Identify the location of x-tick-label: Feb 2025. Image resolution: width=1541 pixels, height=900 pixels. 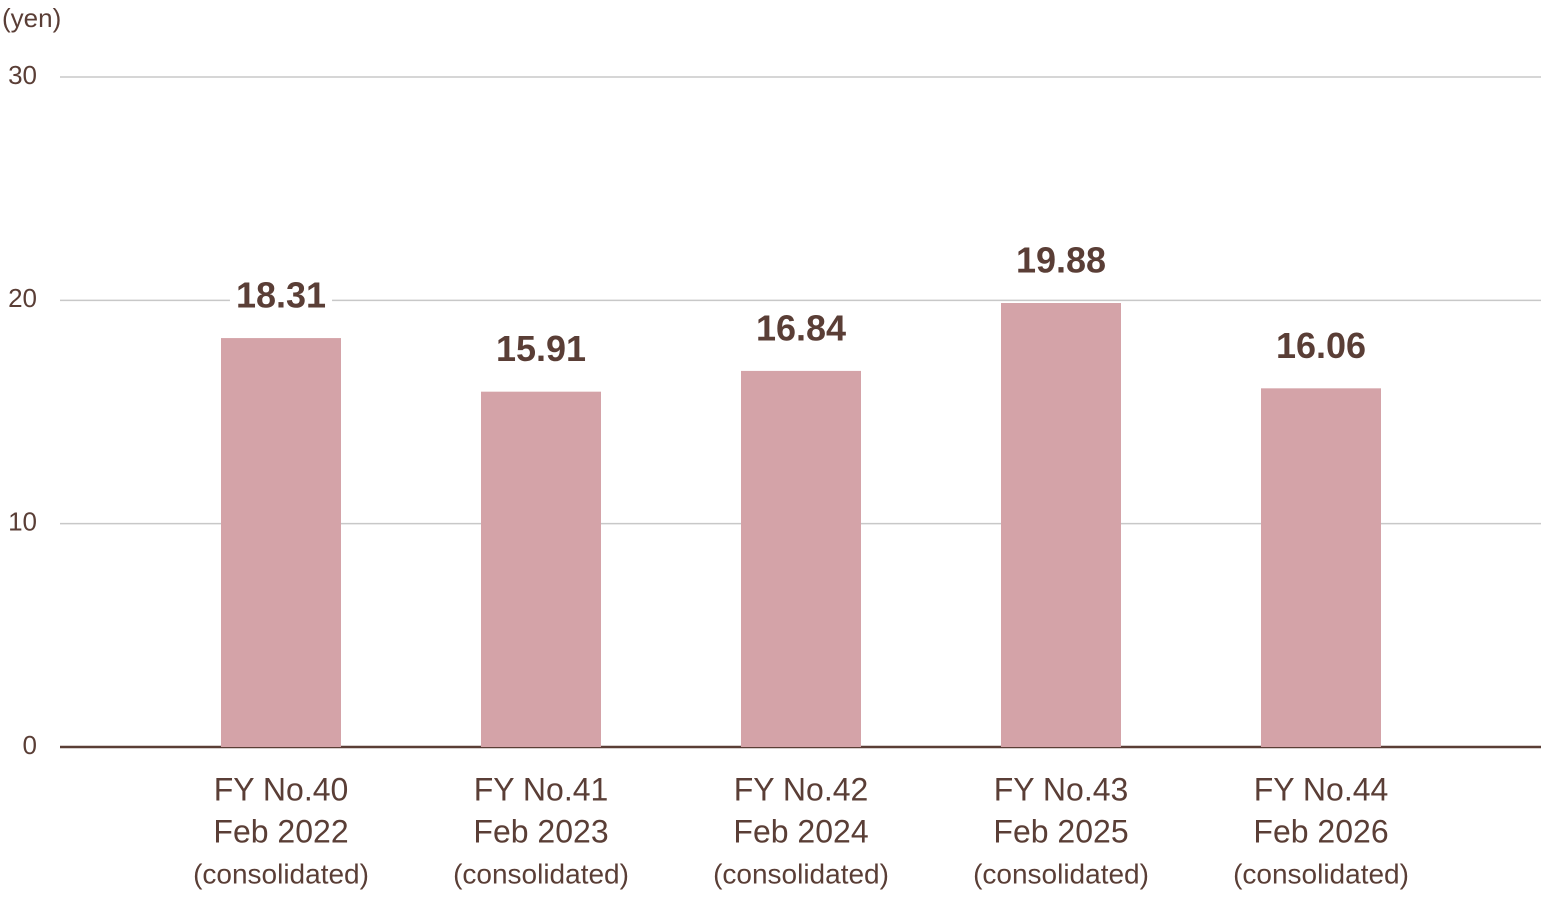
(1060, 831).